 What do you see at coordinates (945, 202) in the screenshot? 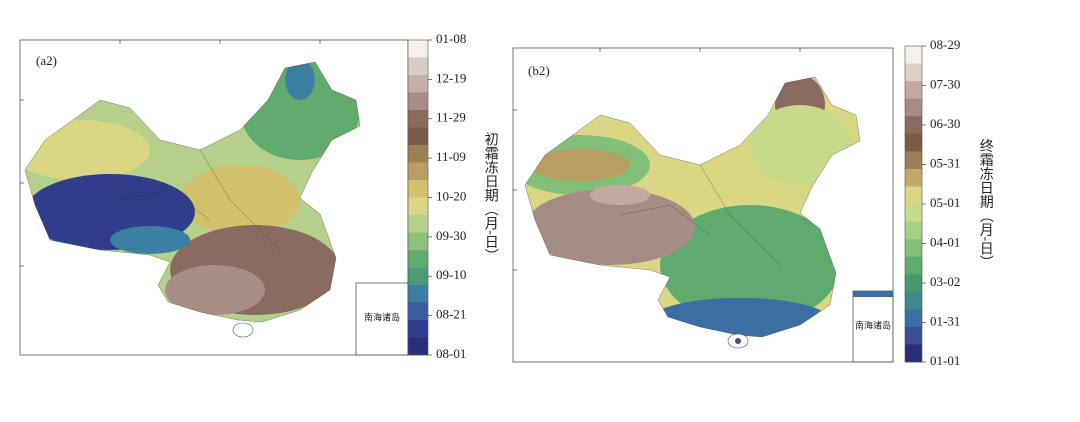
I see `colorbar-label: 05-01` at bounding box center [945, 202].